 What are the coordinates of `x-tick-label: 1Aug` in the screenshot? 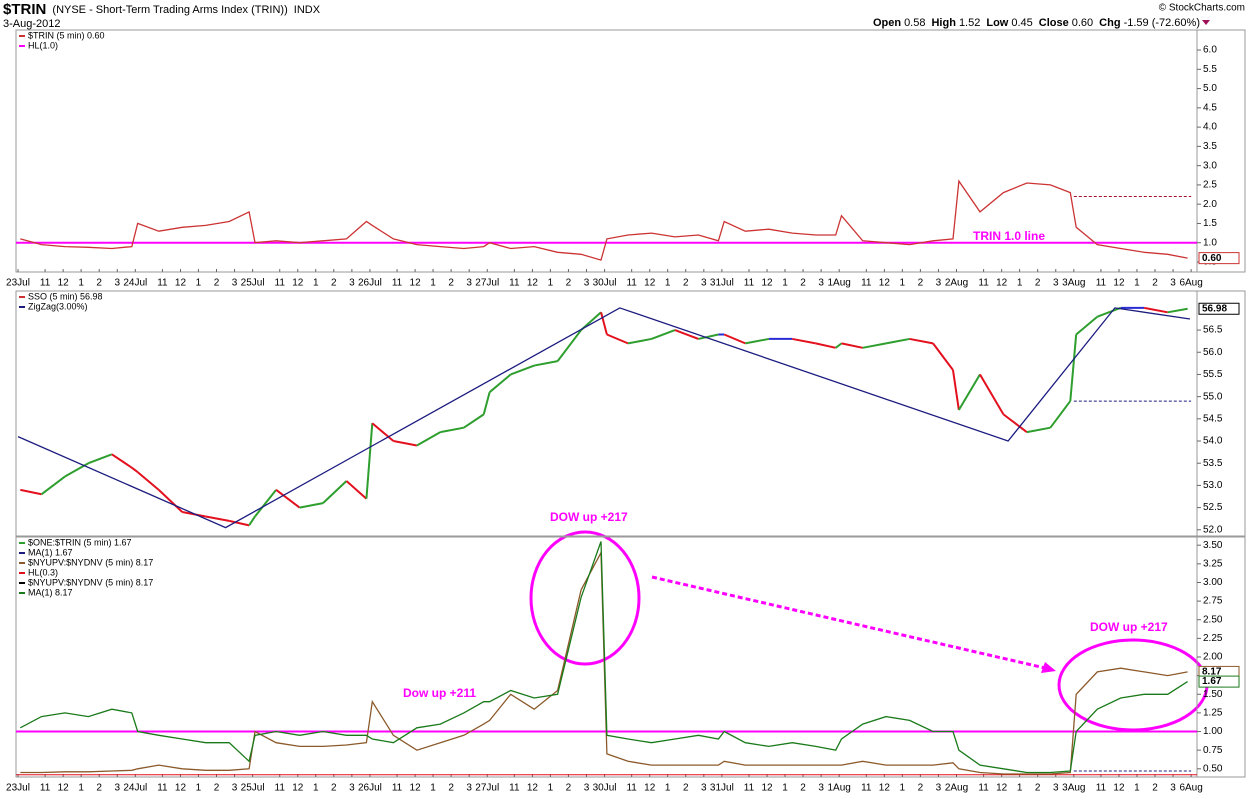 It's located at (839, 283).